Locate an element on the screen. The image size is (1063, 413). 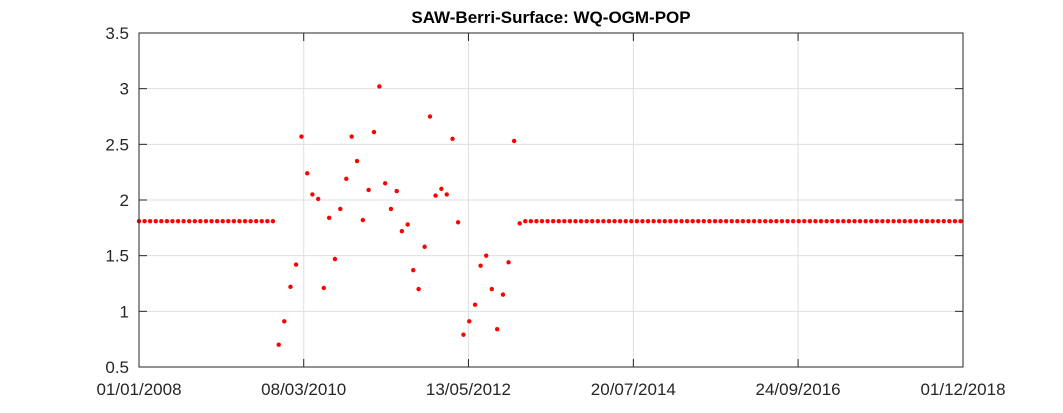
y-tick-label: 2.5 is located at coordinates (117, 144).